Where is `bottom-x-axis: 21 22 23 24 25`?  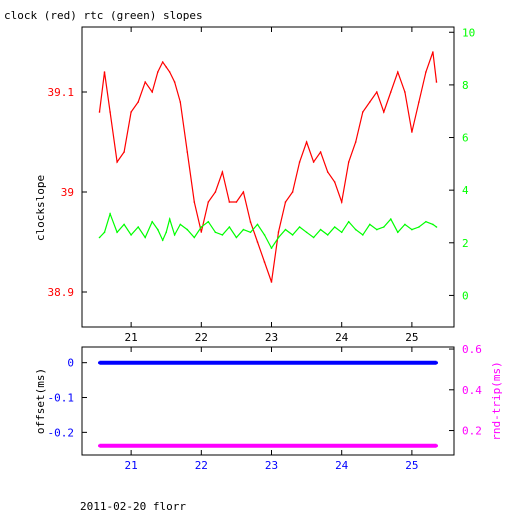 bottom-x-axis: 21 22 23 24 25 is located at coordinates (272, 409).